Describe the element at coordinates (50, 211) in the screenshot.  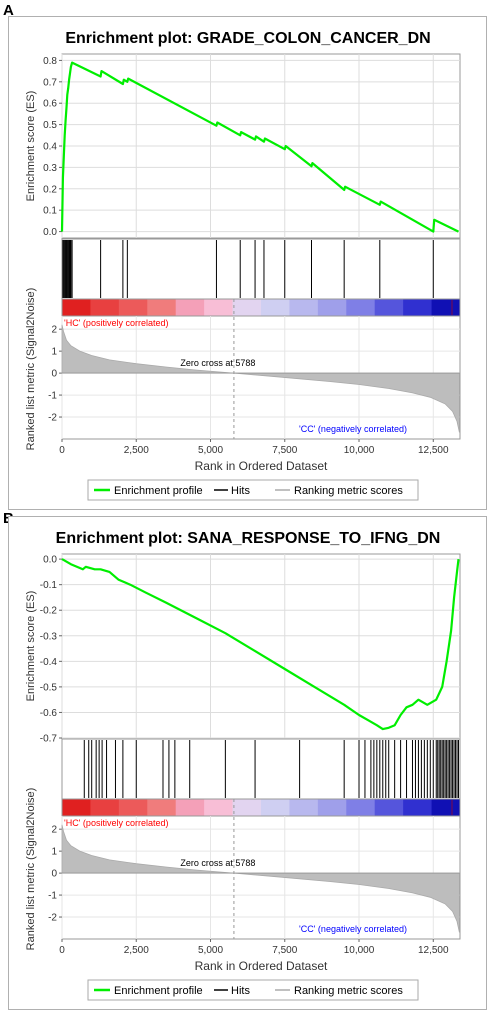
I see `es-y-tick-label: 0.1` at that location.